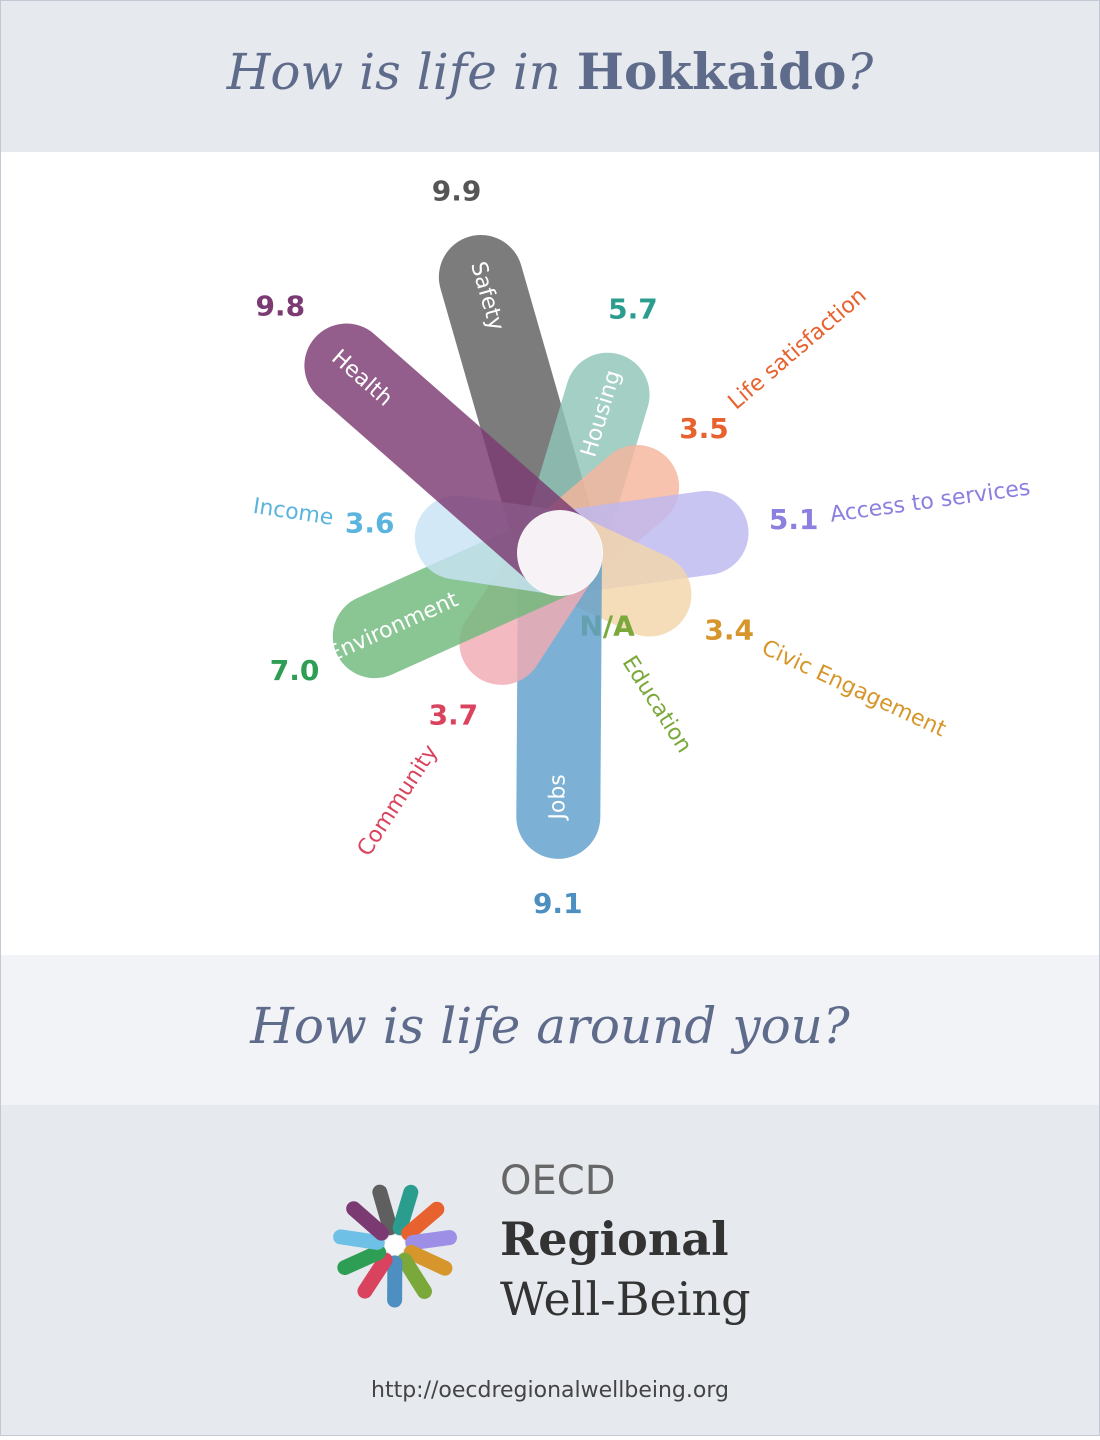 The height and width of the screenshot is (1440, 1100). What do you see at coordinates (550, 1390) in the screenshot?
I see `url: http://oecdregionalwellbeing.org` at bounding box center [550, 1390].